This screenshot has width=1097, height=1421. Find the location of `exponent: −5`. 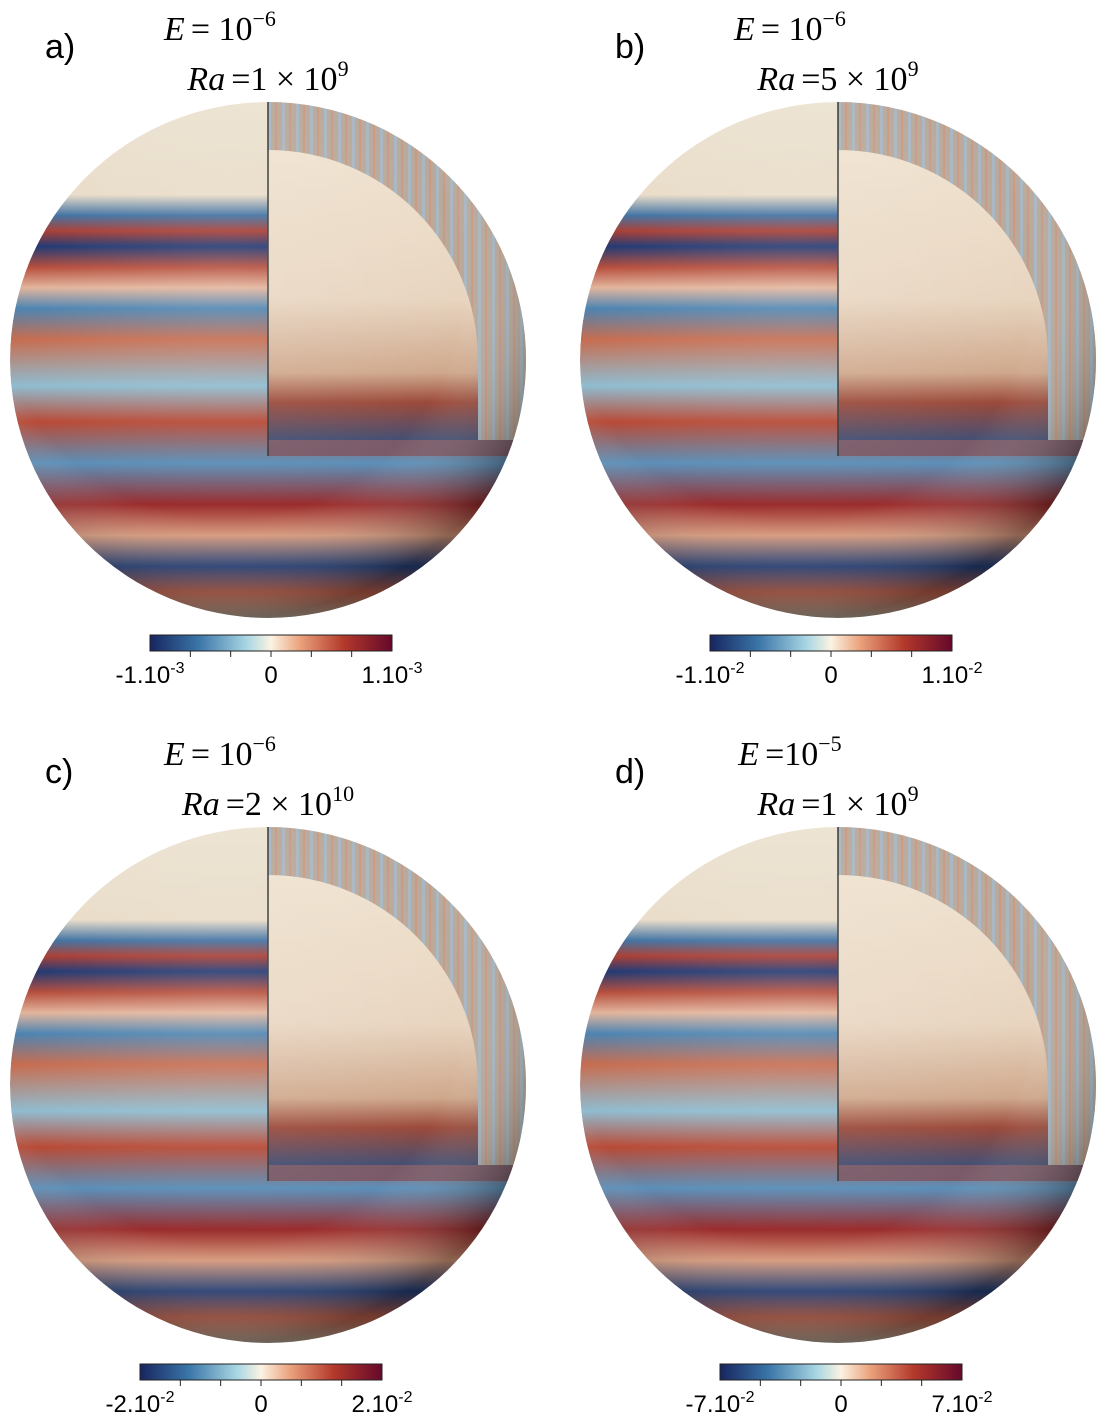

exponent: −5 is located at coordinates (829, 743).